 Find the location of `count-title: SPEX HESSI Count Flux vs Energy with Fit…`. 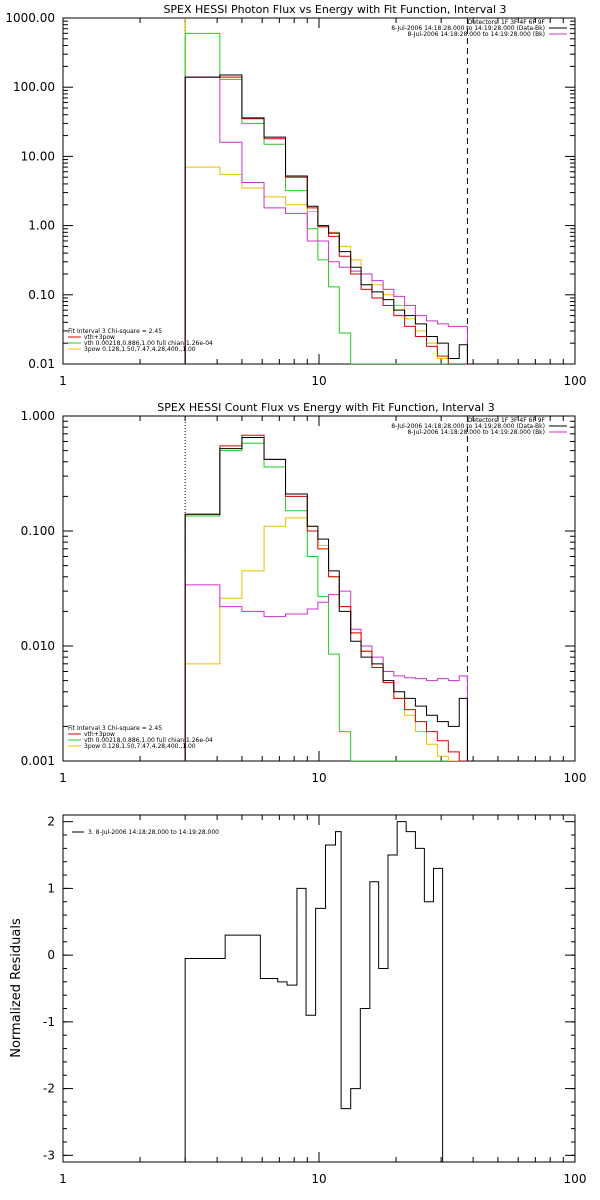

count-title: SPEX HESSI Count Flux vs Energy with Fit… is located at coordinates (325, 407).